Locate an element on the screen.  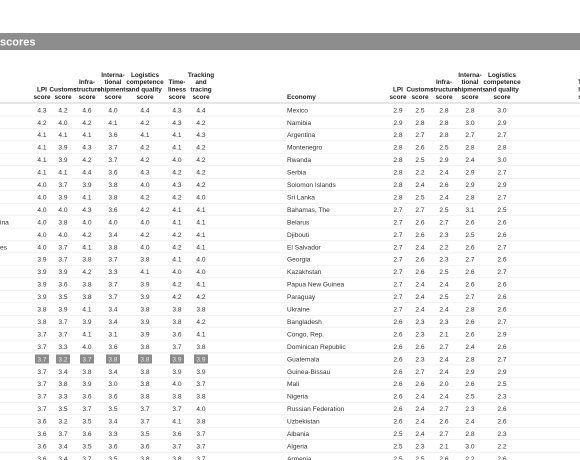
economy: Rwanda is located at coordinates (299, 160).